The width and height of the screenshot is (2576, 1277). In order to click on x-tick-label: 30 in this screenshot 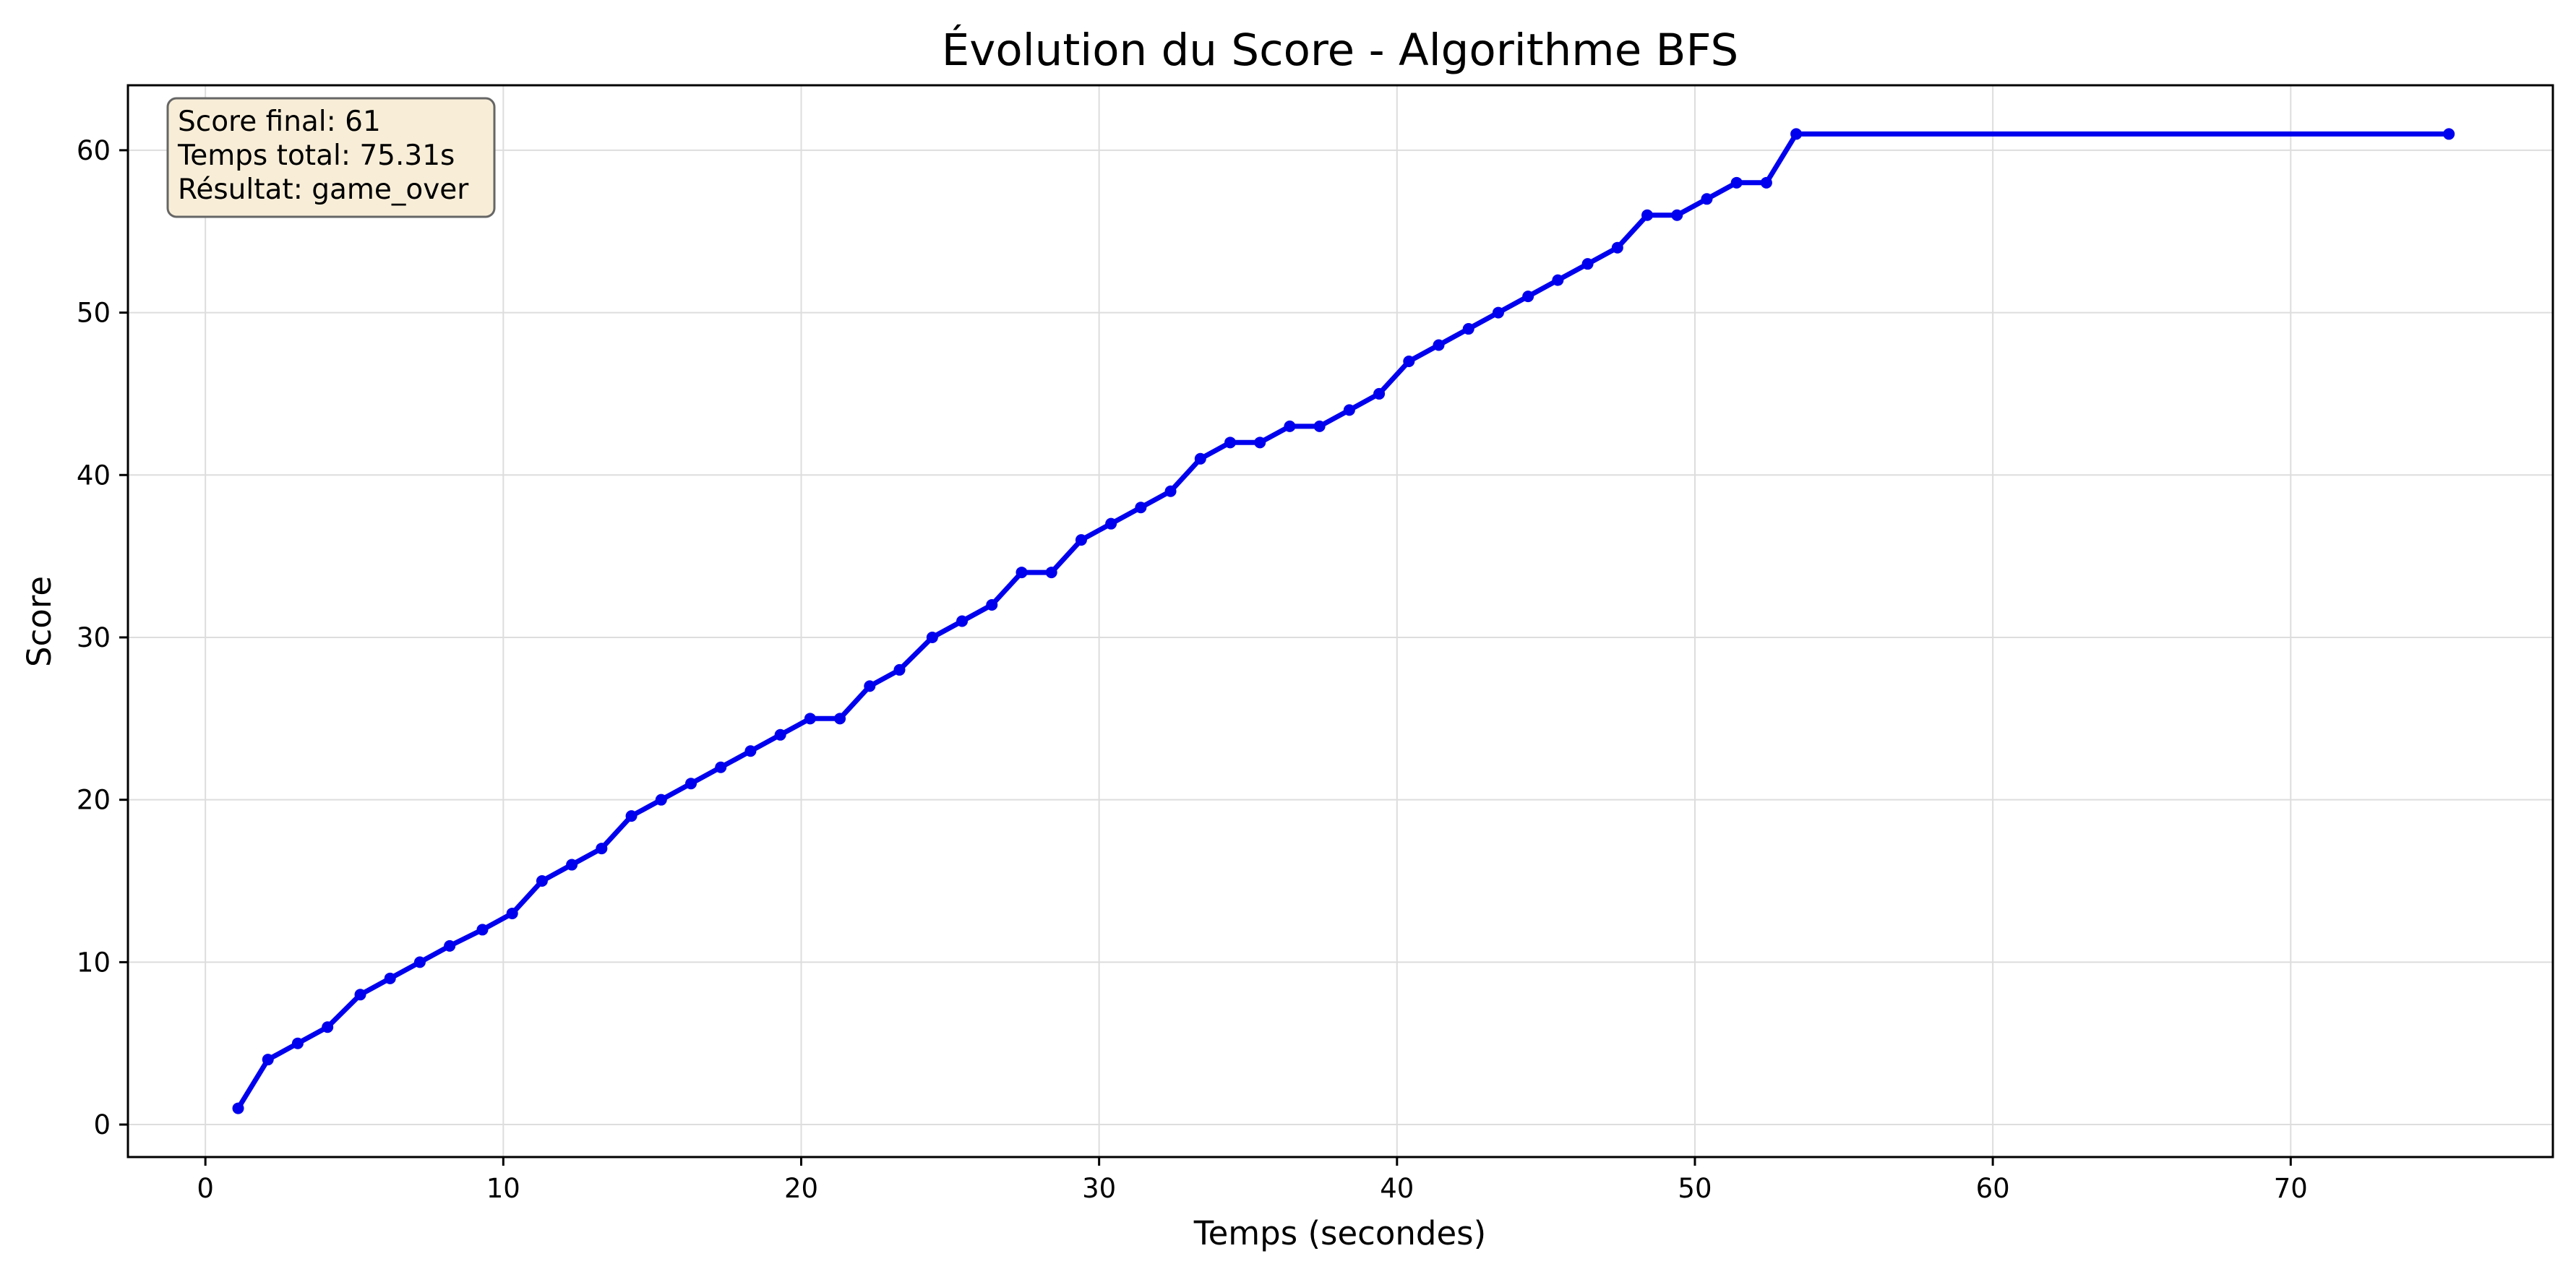, I will do `click(1099, 1188)`.